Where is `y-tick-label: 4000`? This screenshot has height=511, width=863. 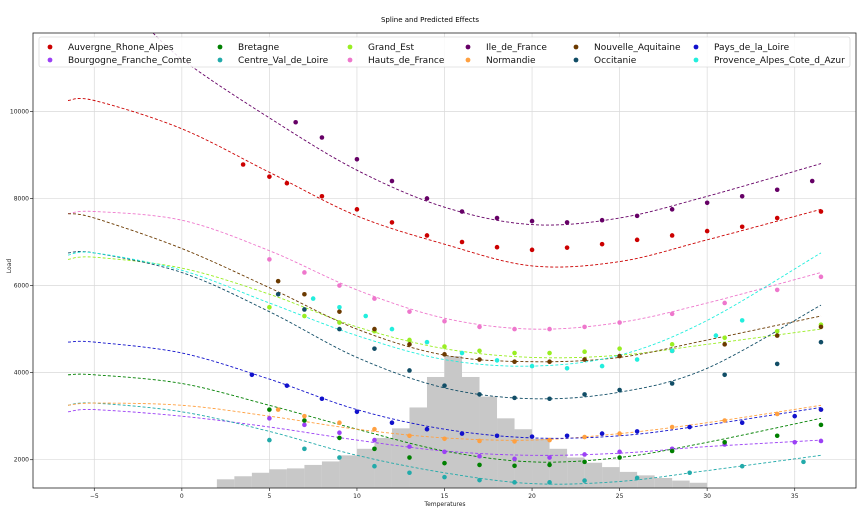 y-tick-label: 4000 is located at coordinates (21, 373).